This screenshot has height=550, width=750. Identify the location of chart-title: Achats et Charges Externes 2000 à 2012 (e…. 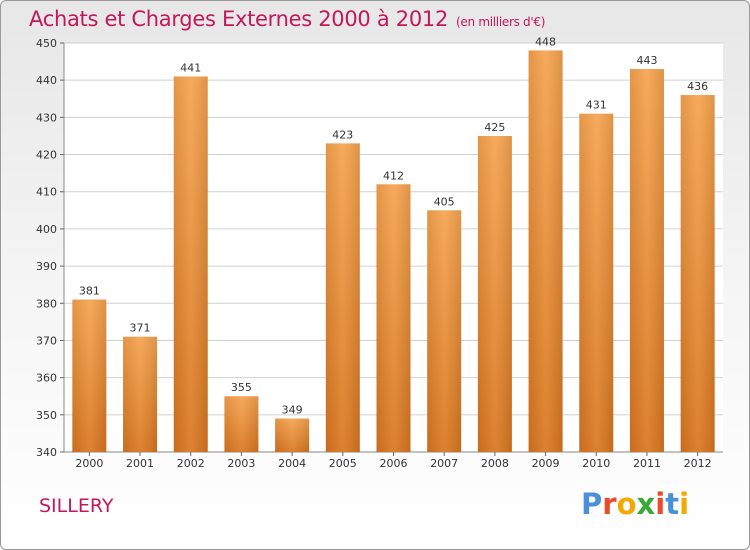
(287, 19).